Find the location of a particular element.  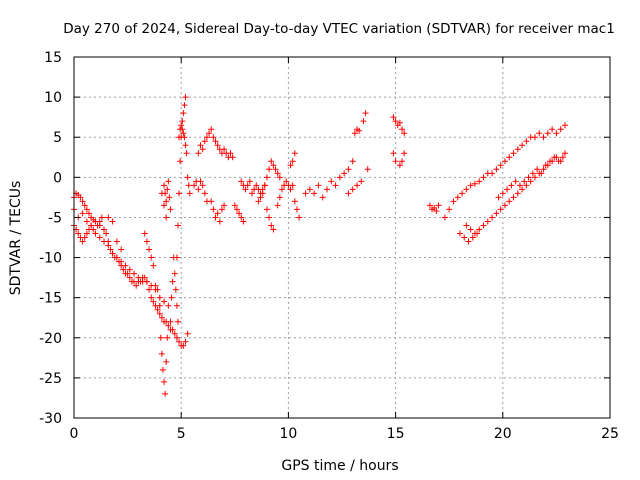

y-tick-label: 15 is located at coordinates (53, 58).